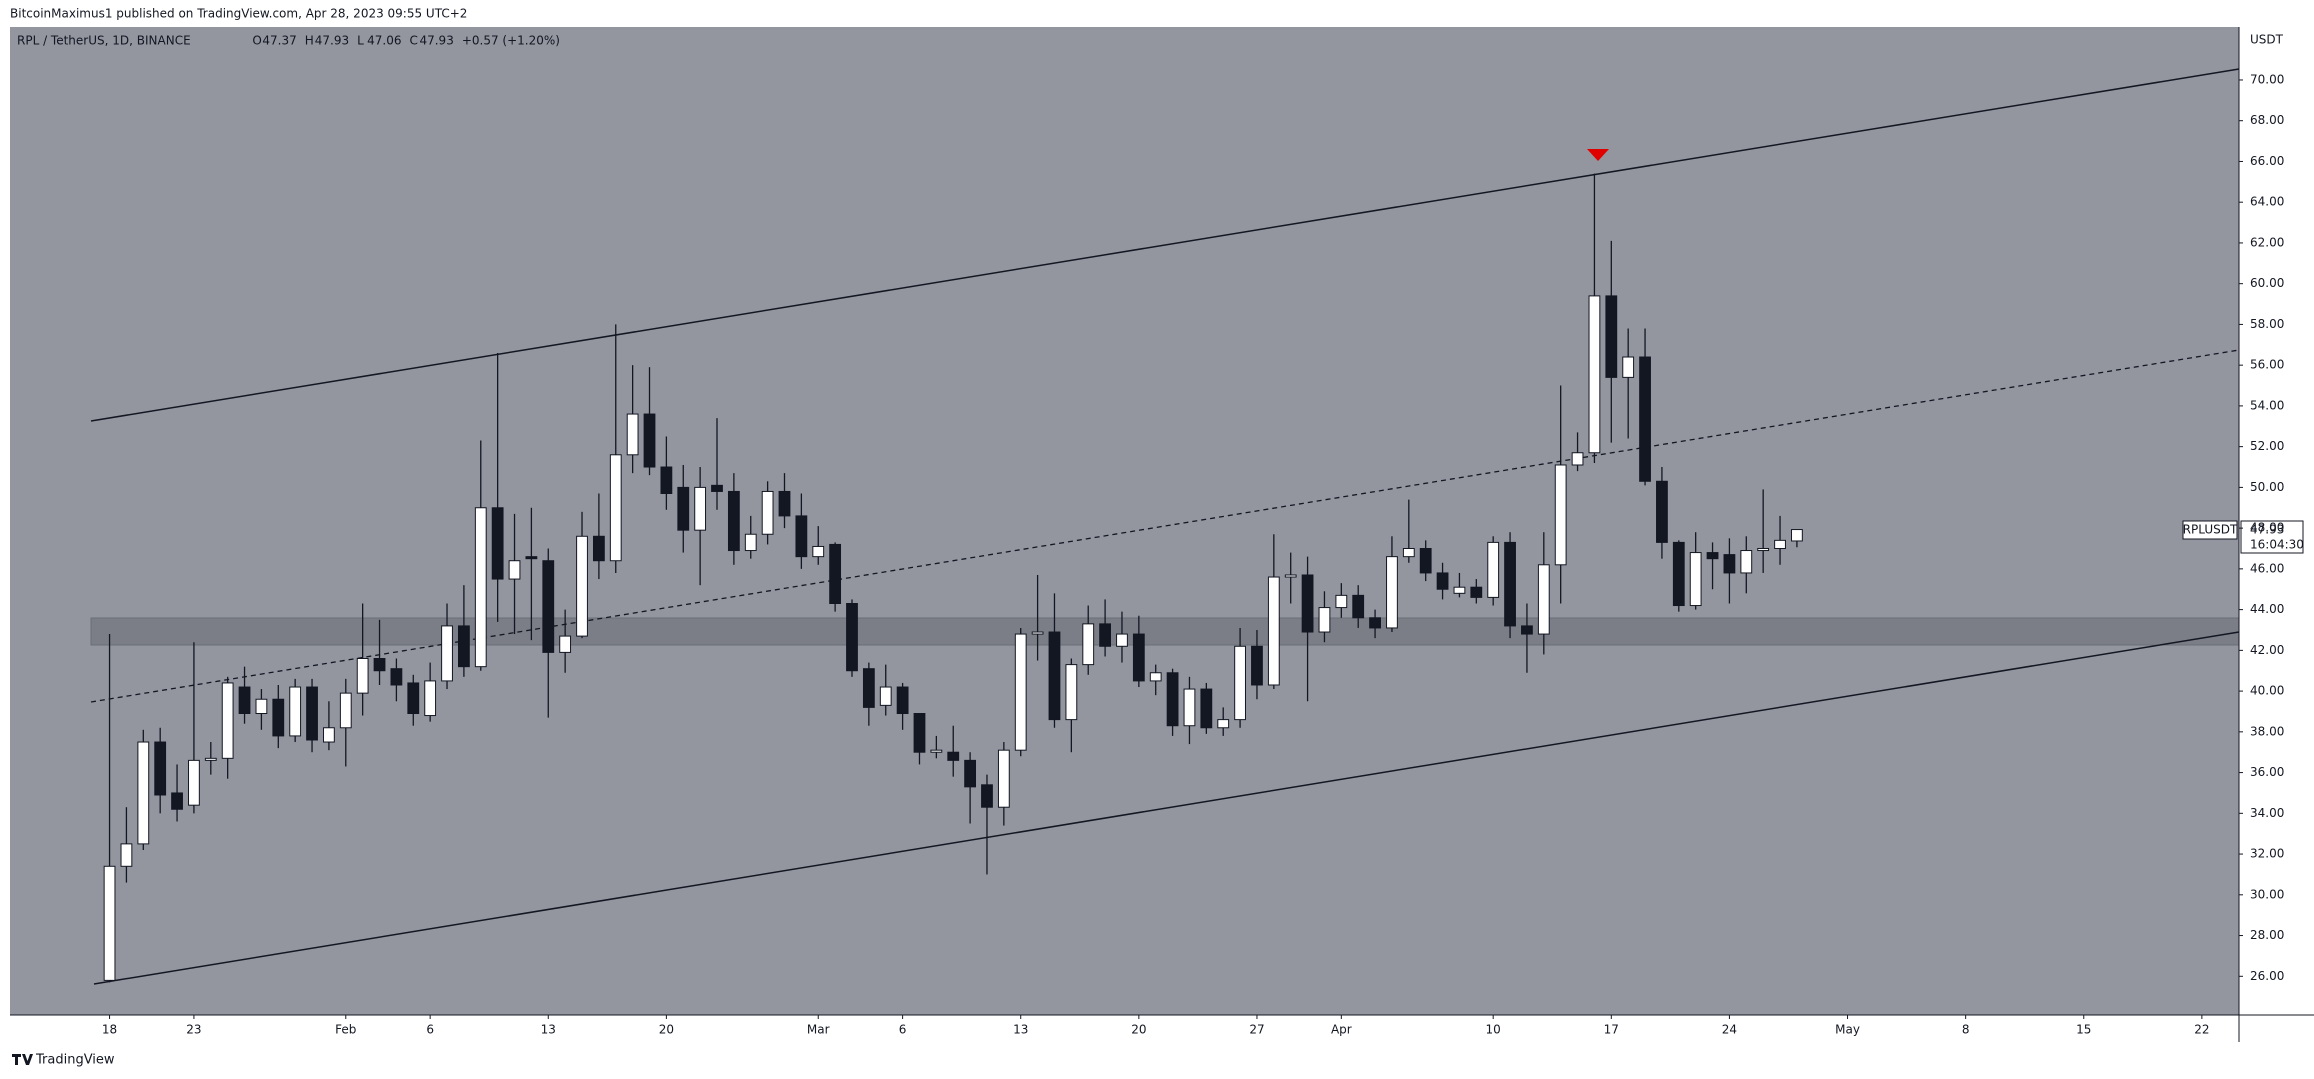 This screenshot has height=1079, width=2314. Describe the element at coordinates (1256, 1030) in the screenshot. I see `x-tick-label: 27` at that location.